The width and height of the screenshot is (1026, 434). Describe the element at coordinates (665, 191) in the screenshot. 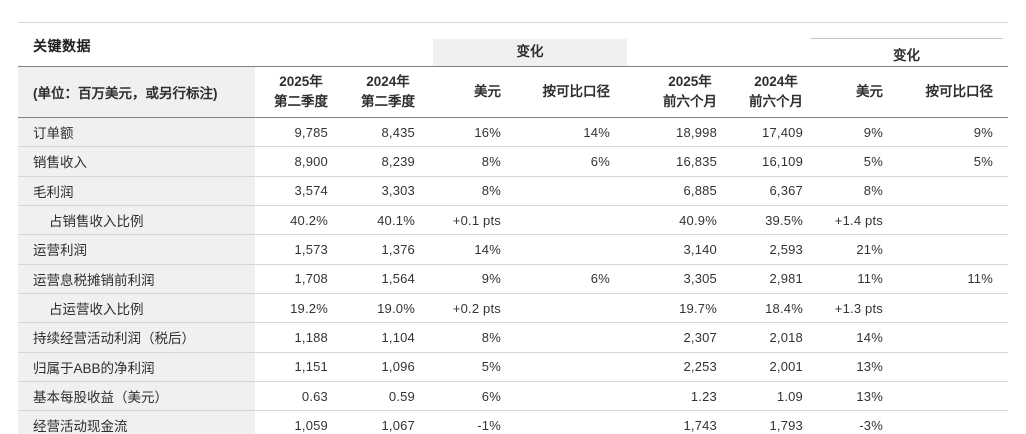

I see `cell-value: 6,885` at that location.